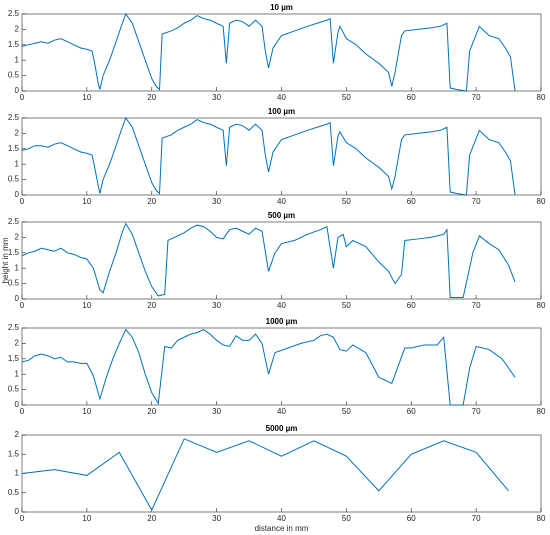 This screenshot has height=535, width=550. I want to click on subplot-title: 10 µm, so click(281, 7).